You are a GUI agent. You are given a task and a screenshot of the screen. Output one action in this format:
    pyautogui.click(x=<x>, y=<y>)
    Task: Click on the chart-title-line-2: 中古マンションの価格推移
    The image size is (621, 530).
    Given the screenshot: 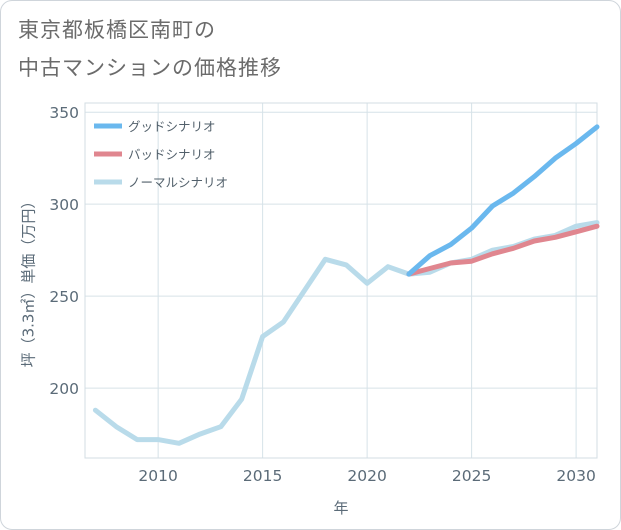 What is the action you would take?
    pyautogui.click(x=150, y=68)
    